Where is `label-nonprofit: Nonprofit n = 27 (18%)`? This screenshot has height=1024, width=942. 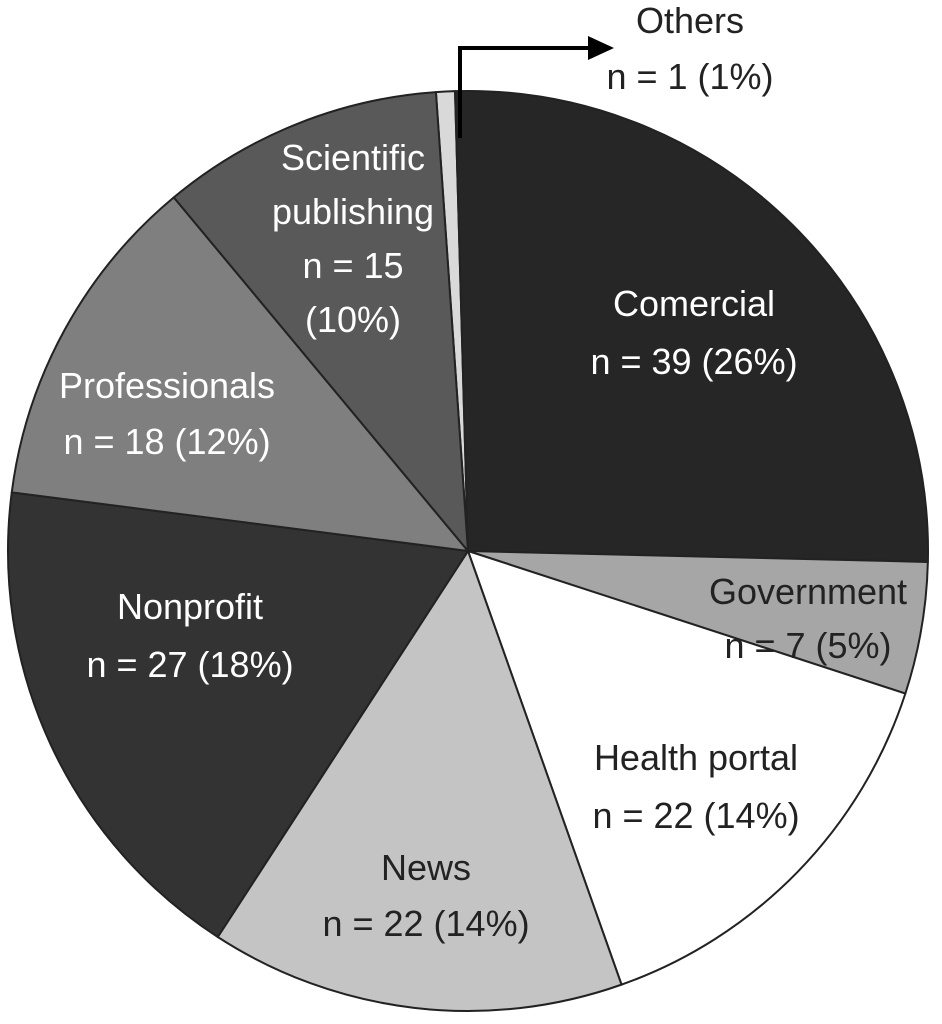
label-nonprofit: Nonprofit n = 27 (18%) is located at coordinates (189, 635).